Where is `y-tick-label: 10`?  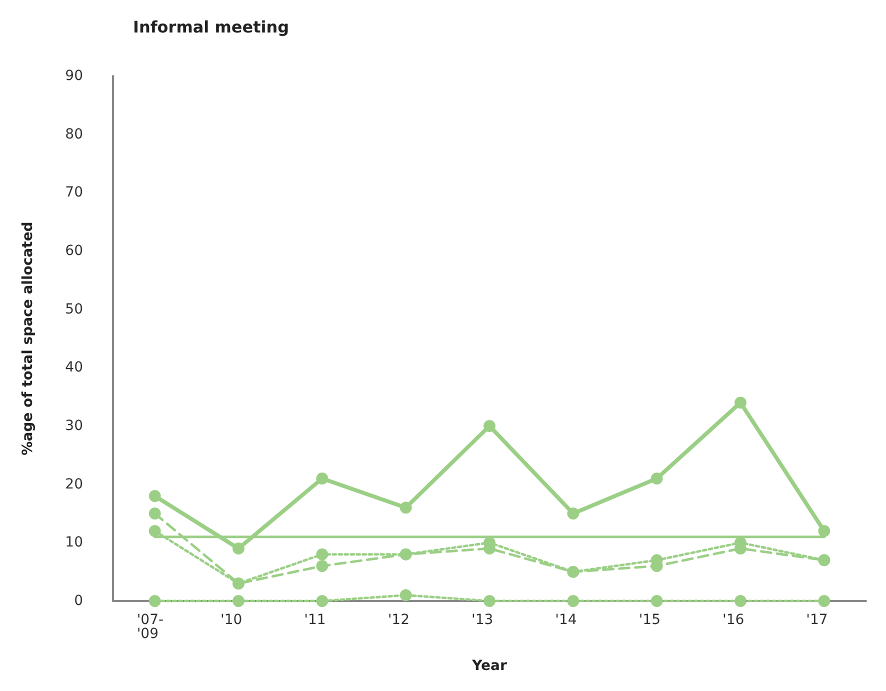
y-tick-label: 10 is located at coordinates (74, 542).